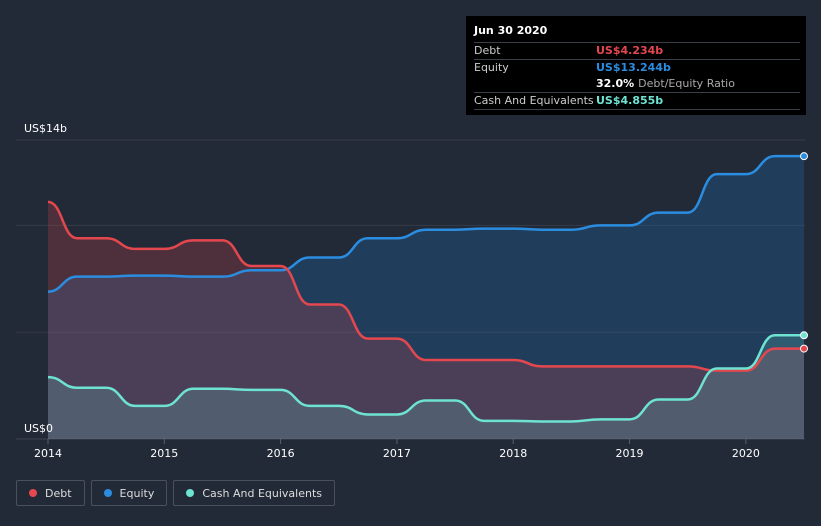  What do you see at coordinates (630, 100) in the screenshot?
I see `tooltip-cash-value: US$4.855b` at bounding box center [630, 100].